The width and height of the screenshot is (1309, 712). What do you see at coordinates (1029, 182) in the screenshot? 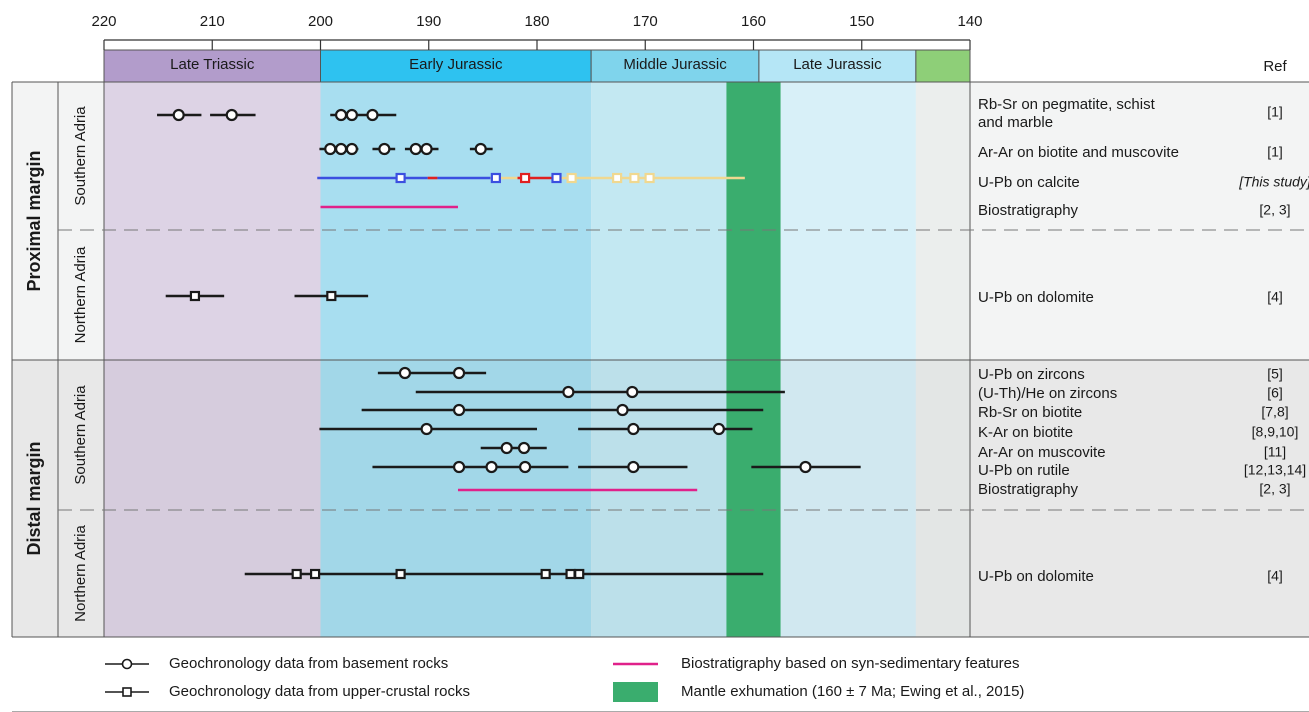
I see `method-label: U-Pb on calcite` at bounding box center [1029, 182].